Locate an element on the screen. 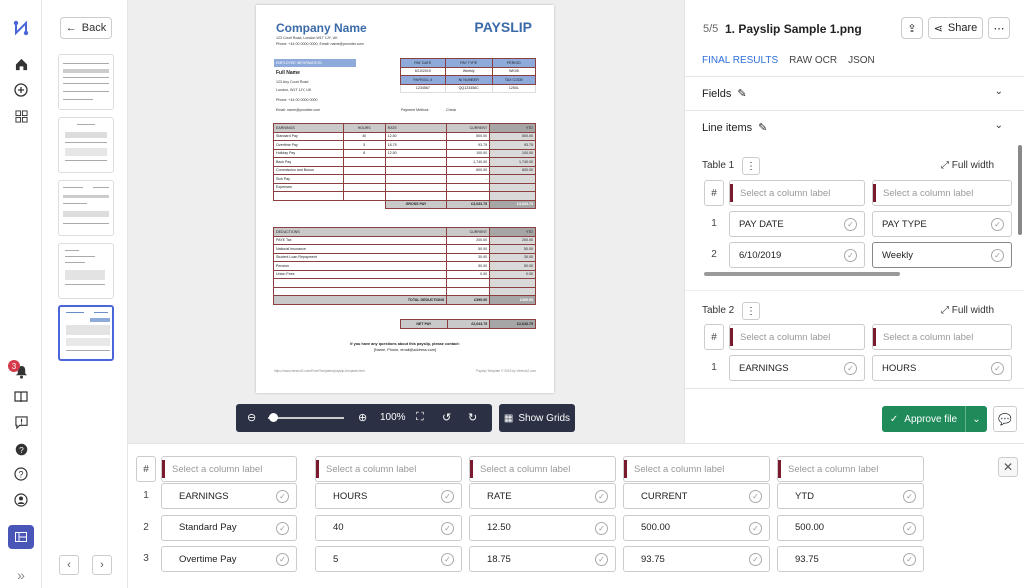 This screenshot has height=588, width=1024. download-button: ⇪ is located at coordinates (912, 28).